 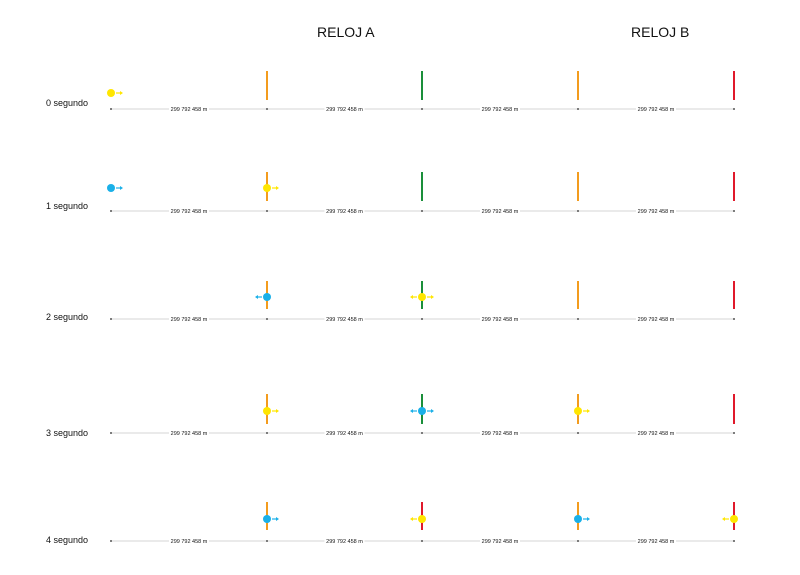 What do you see at coordinates (67, 206) in the screenshot?
I see `row-label: 1 segundo` at bounding box center [67, 206].